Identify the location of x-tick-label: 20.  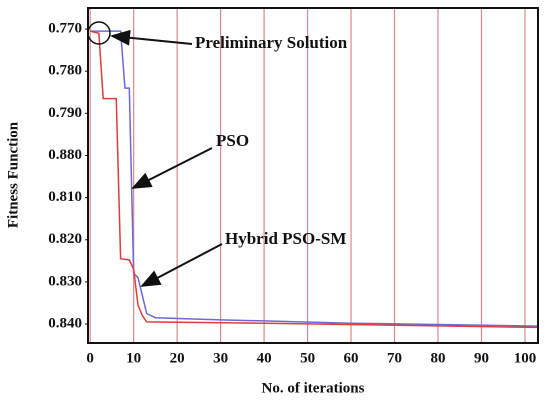
(177, 358).